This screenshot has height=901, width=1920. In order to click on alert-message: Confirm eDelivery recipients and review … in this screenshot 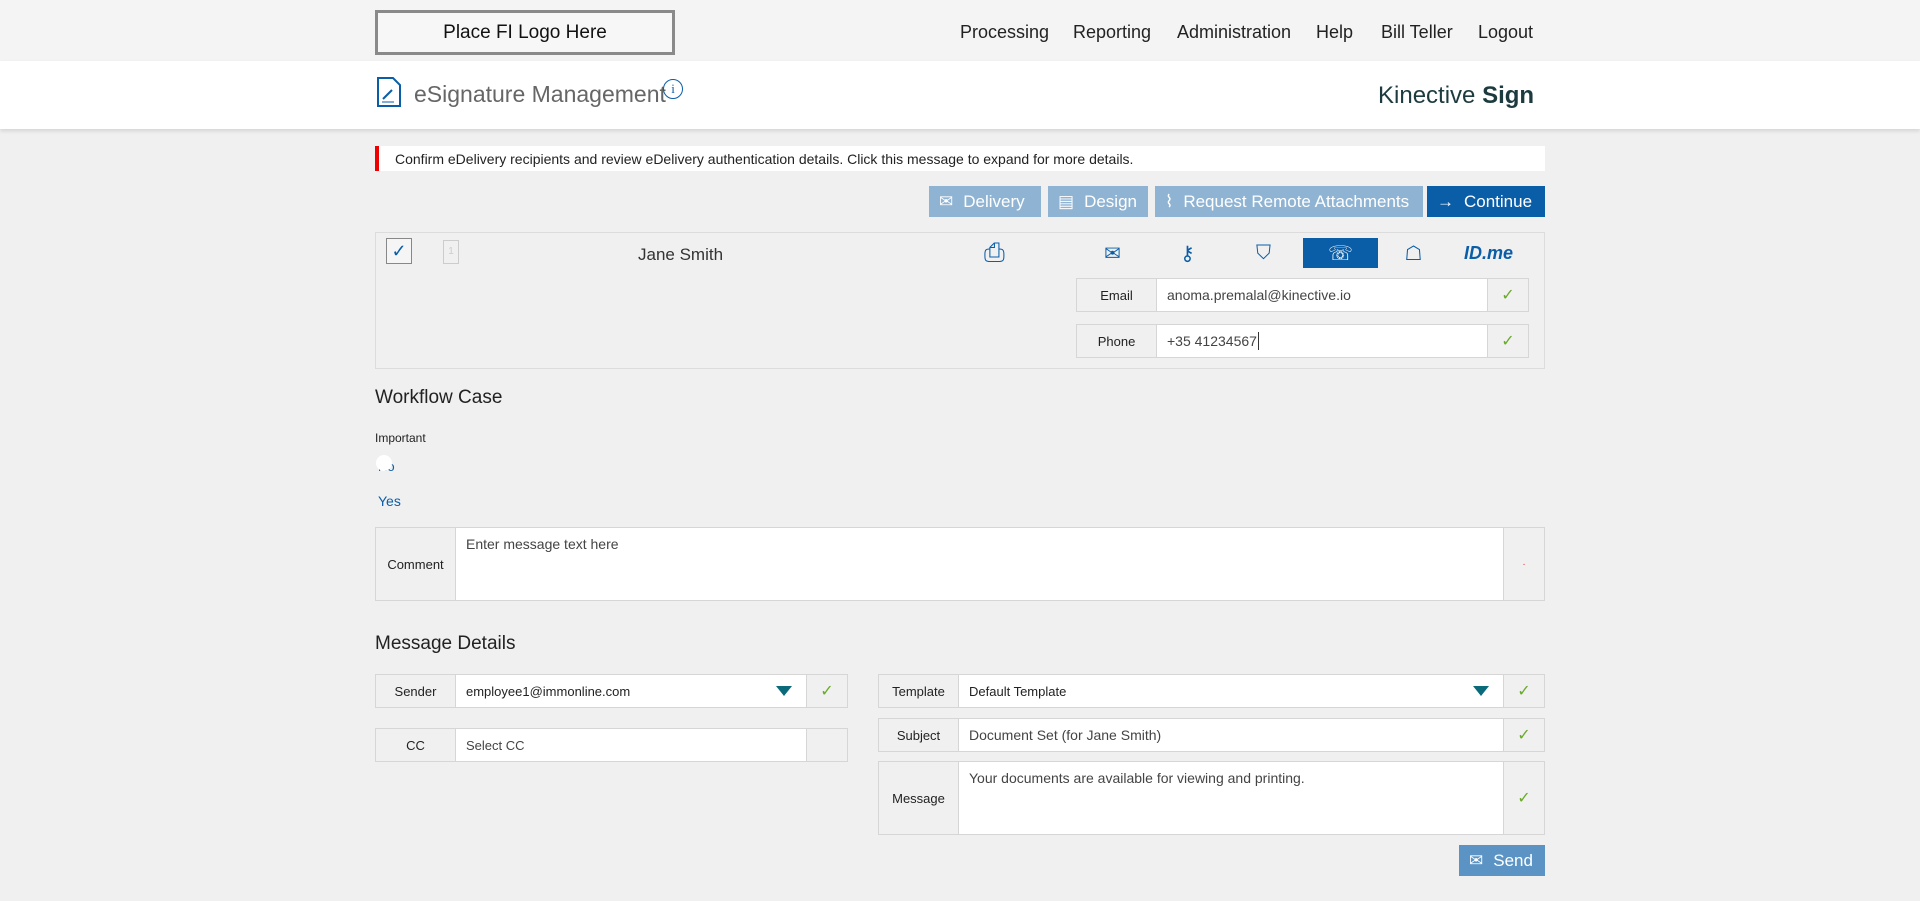, I will do `click(960, 158)`.